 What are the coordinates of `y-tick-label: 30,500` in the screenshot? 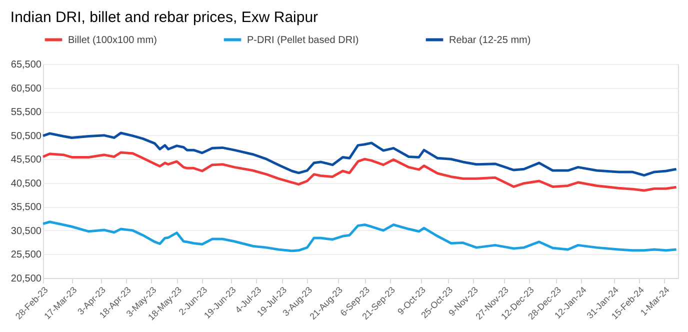 It's located at (26, 231).